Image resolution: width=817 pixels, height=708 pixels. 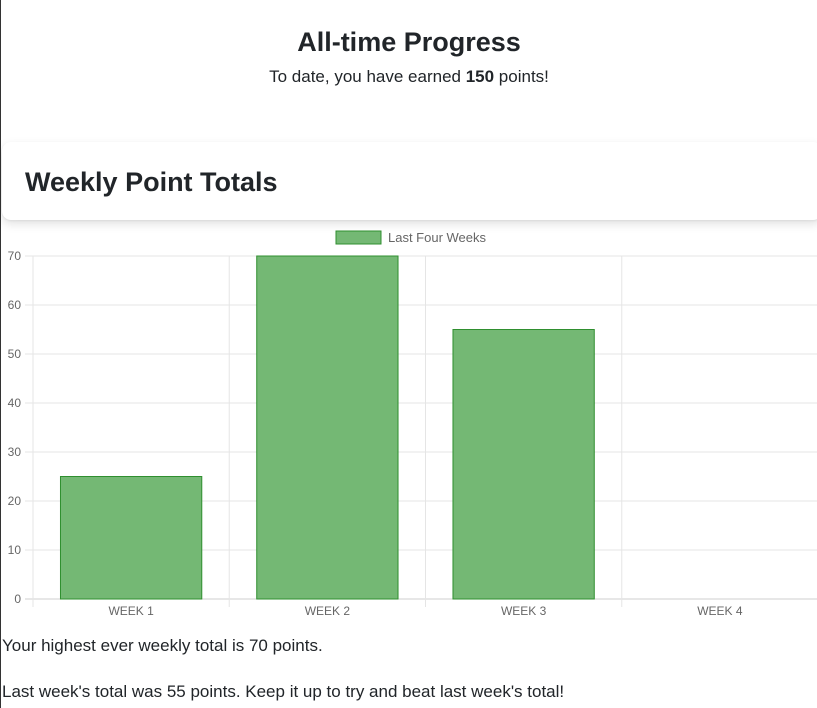 I want to click on y-tick-label: 60, so click(x=15, y=305).